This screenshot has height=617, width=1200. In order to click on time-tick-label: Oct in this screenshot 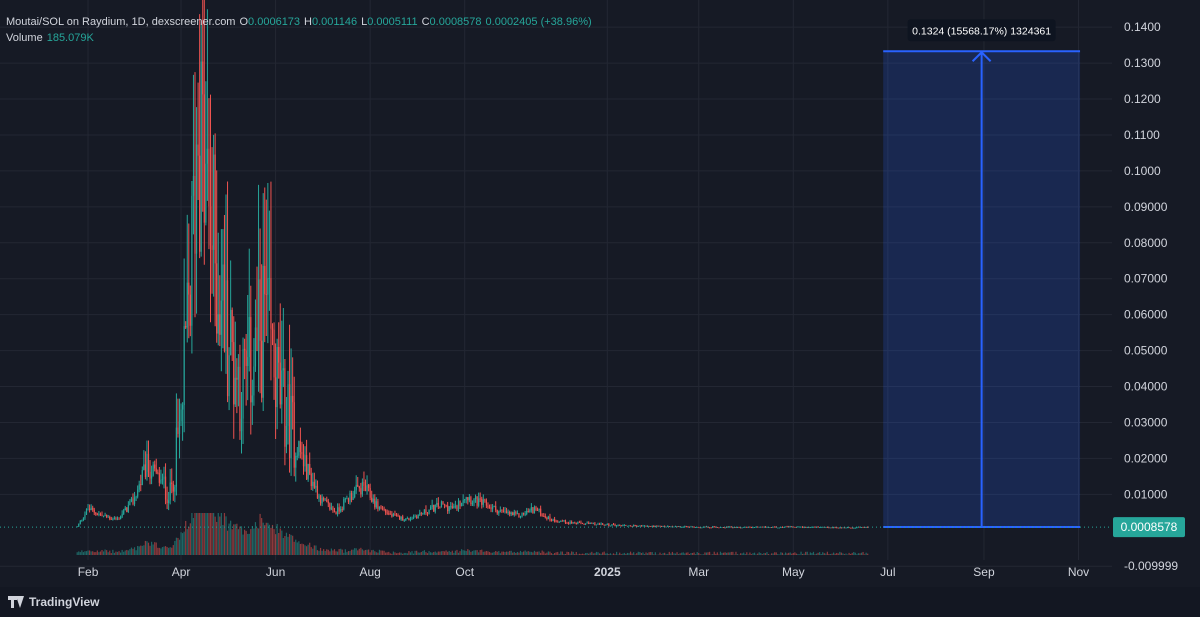, I will do `click(464, 572)`.